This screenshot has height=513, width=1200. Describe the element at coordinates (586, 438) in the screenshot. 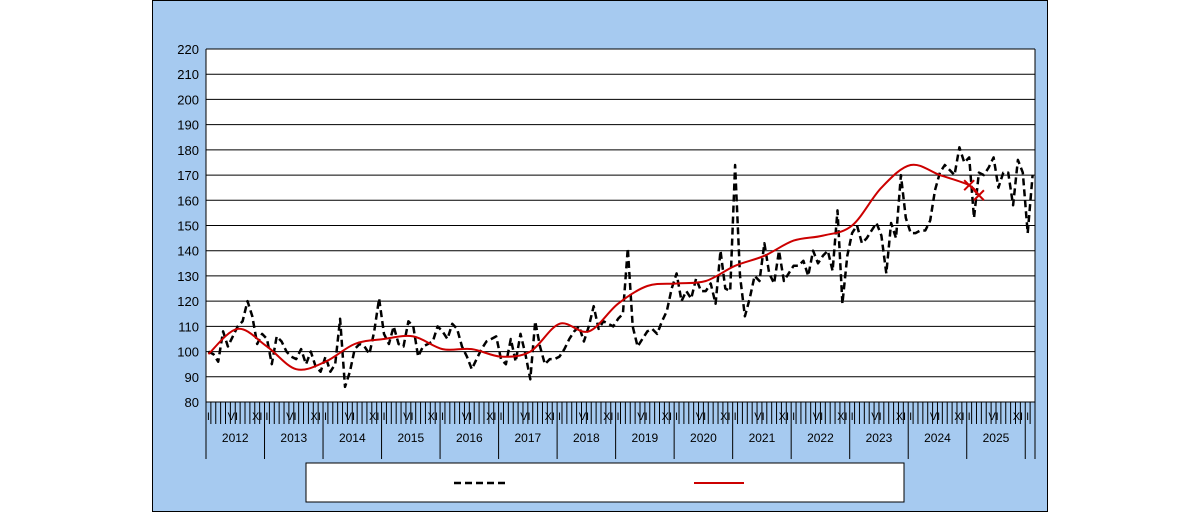

I see `year-label-2018: 2018` at that location.